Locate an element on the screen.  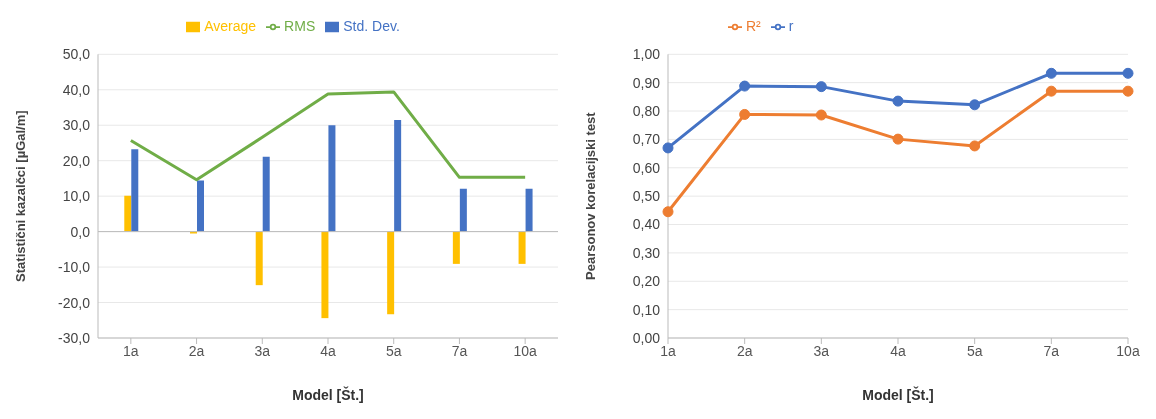
y-tick-label: 0,50 is located at coordinates (646, 196).